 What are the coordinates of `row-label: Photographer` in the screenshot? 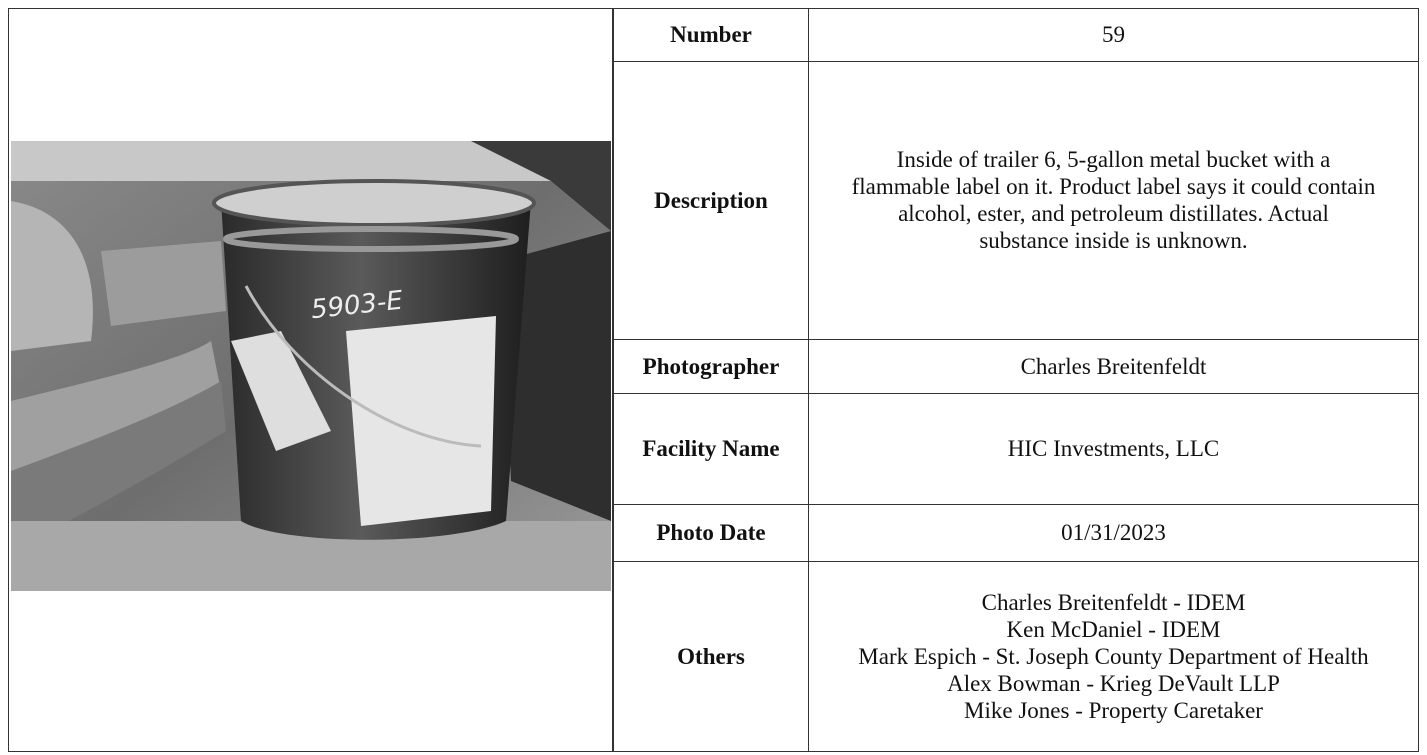 It's located at (711, 366).